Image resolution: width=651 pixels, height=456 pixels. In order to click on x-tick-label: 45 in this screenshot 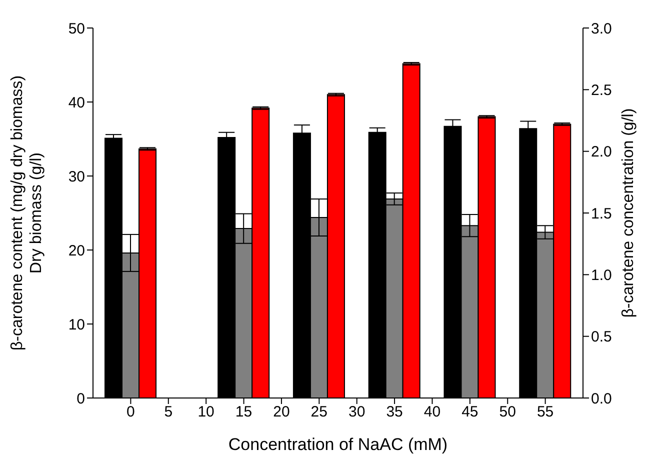, I will do `click(470, 412)`.